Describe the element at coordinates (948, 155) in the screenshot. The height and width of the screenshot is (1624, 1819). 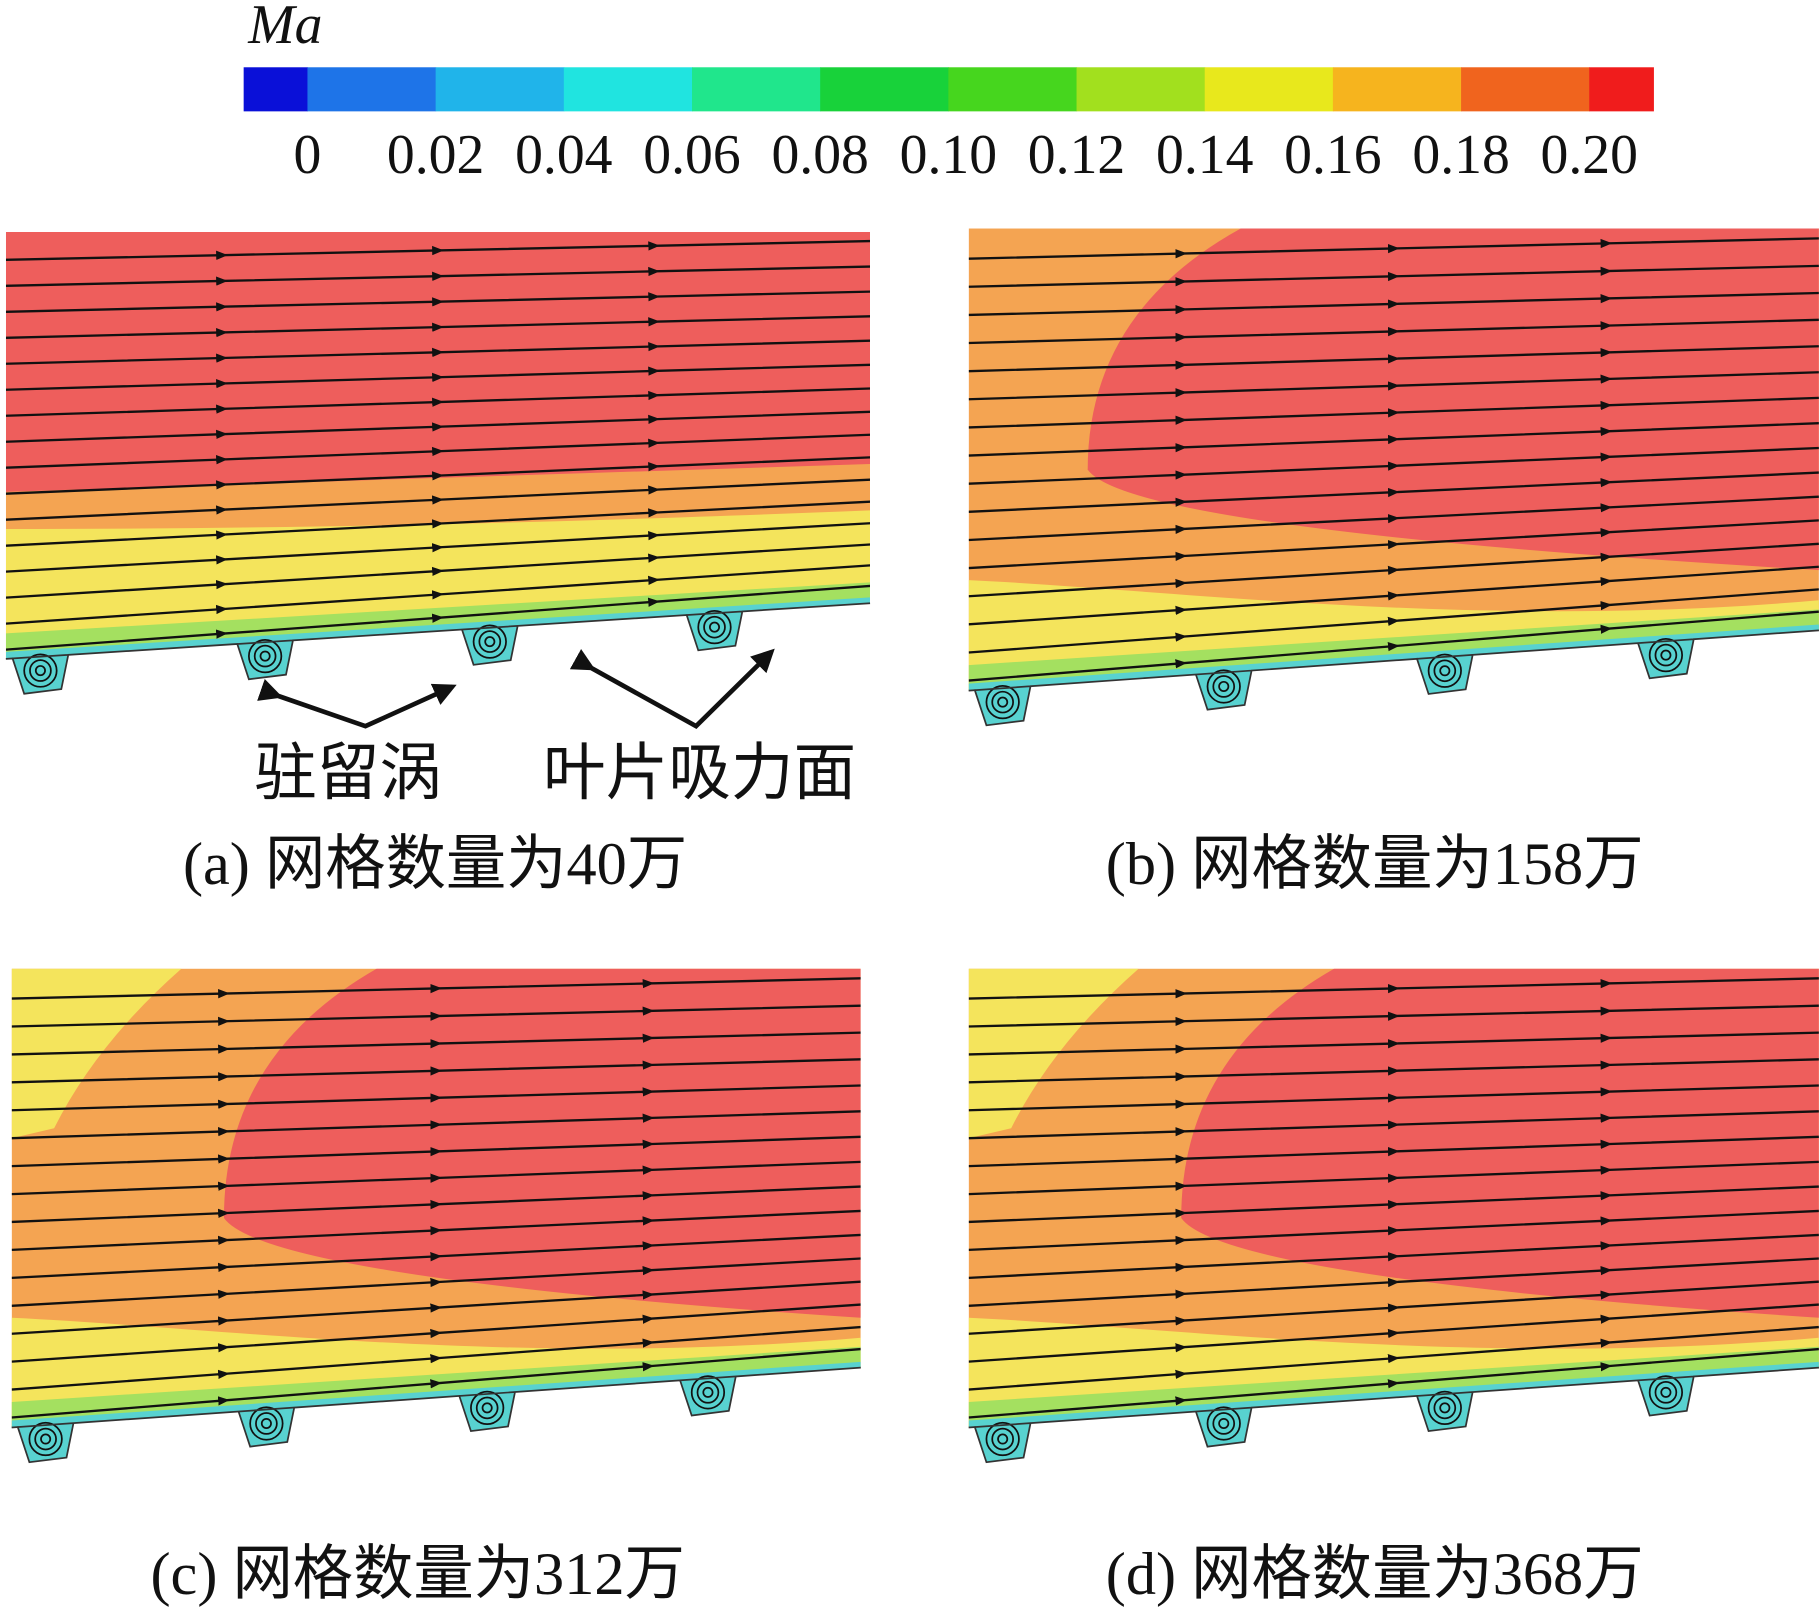
I see `colorbar-tick-label: 0.10` at that location.